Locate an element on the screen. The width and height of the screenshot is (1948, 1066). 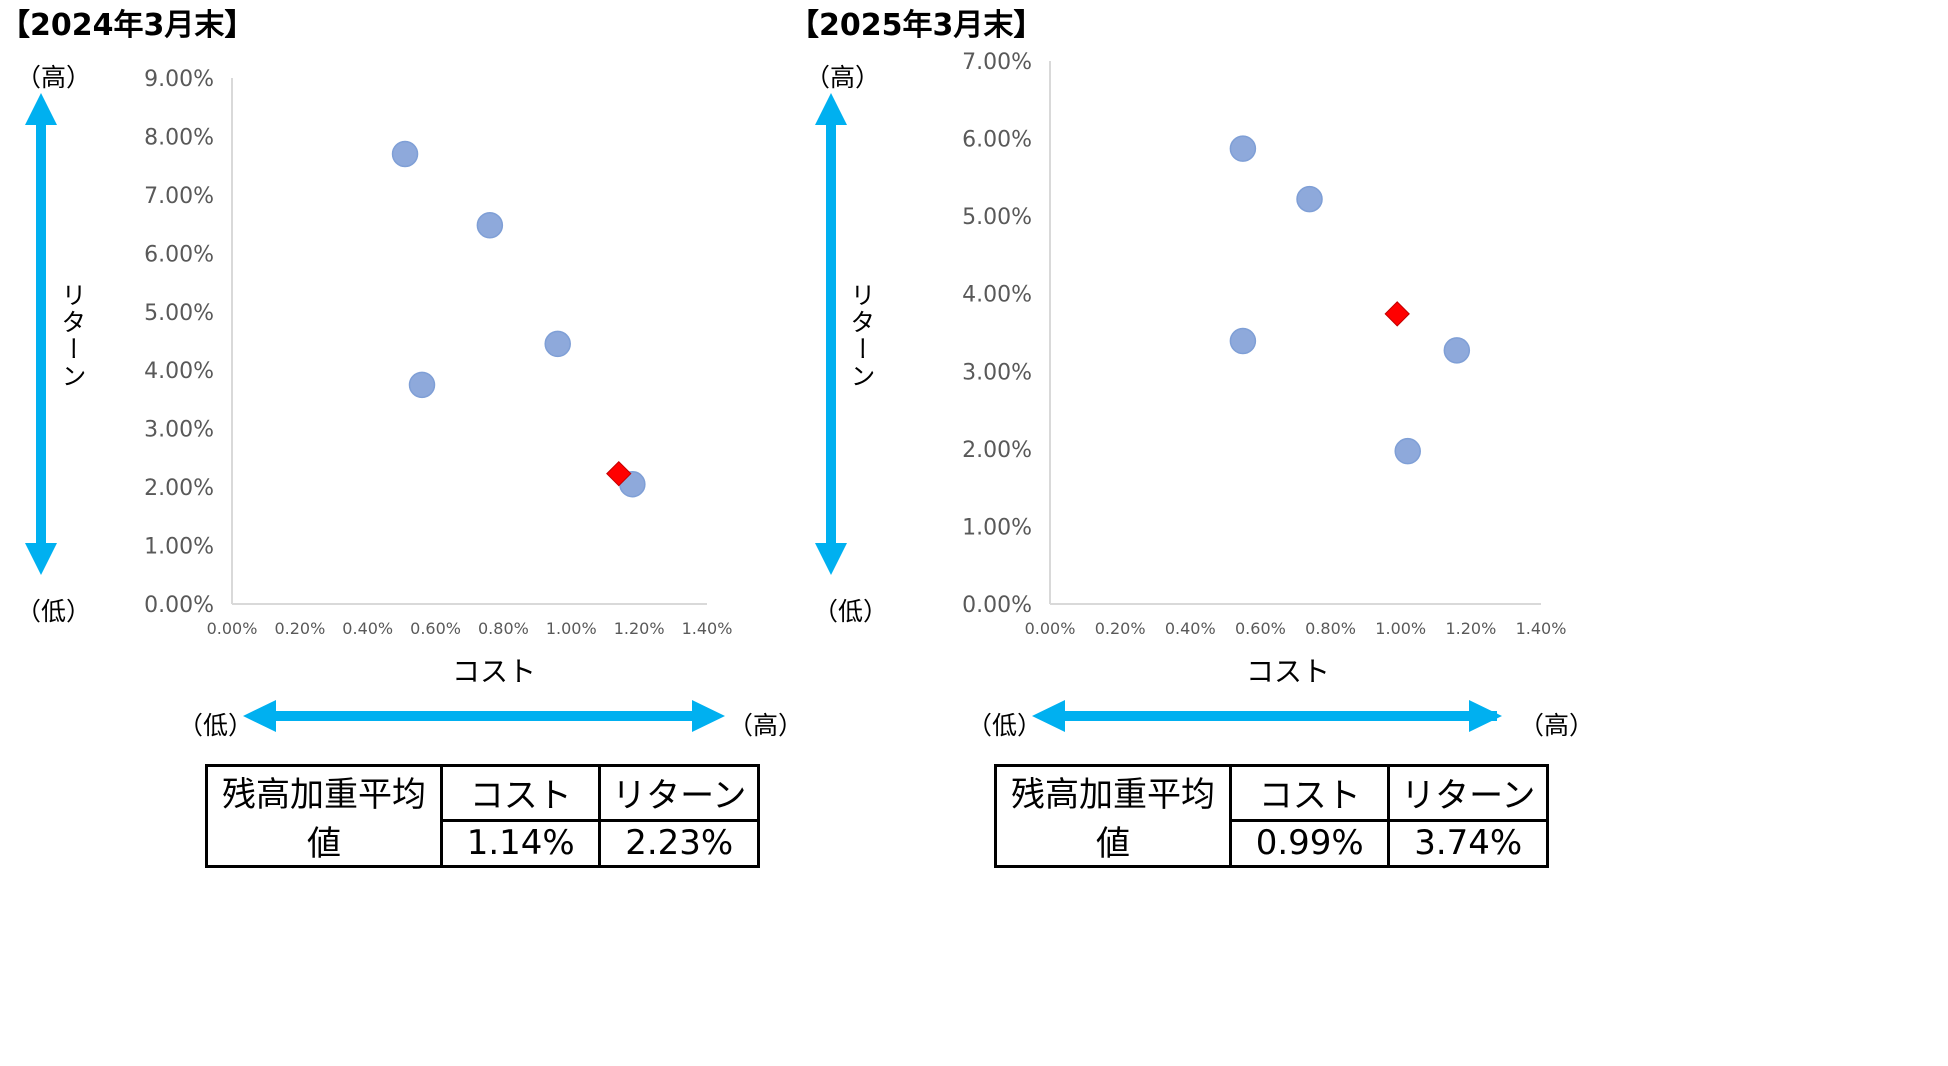
panel-title: 【2024年3月末】 is located at coordinates (127, 25).